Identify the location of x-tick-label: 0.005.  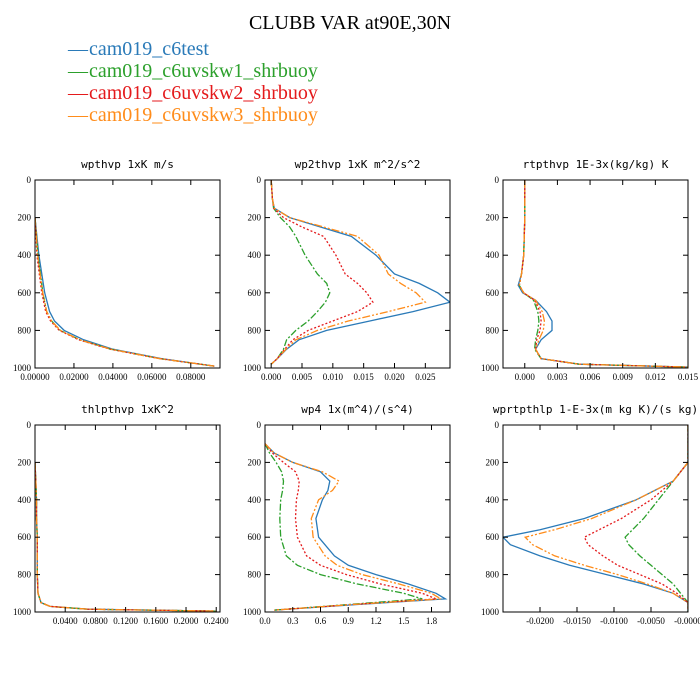
(302, 377).